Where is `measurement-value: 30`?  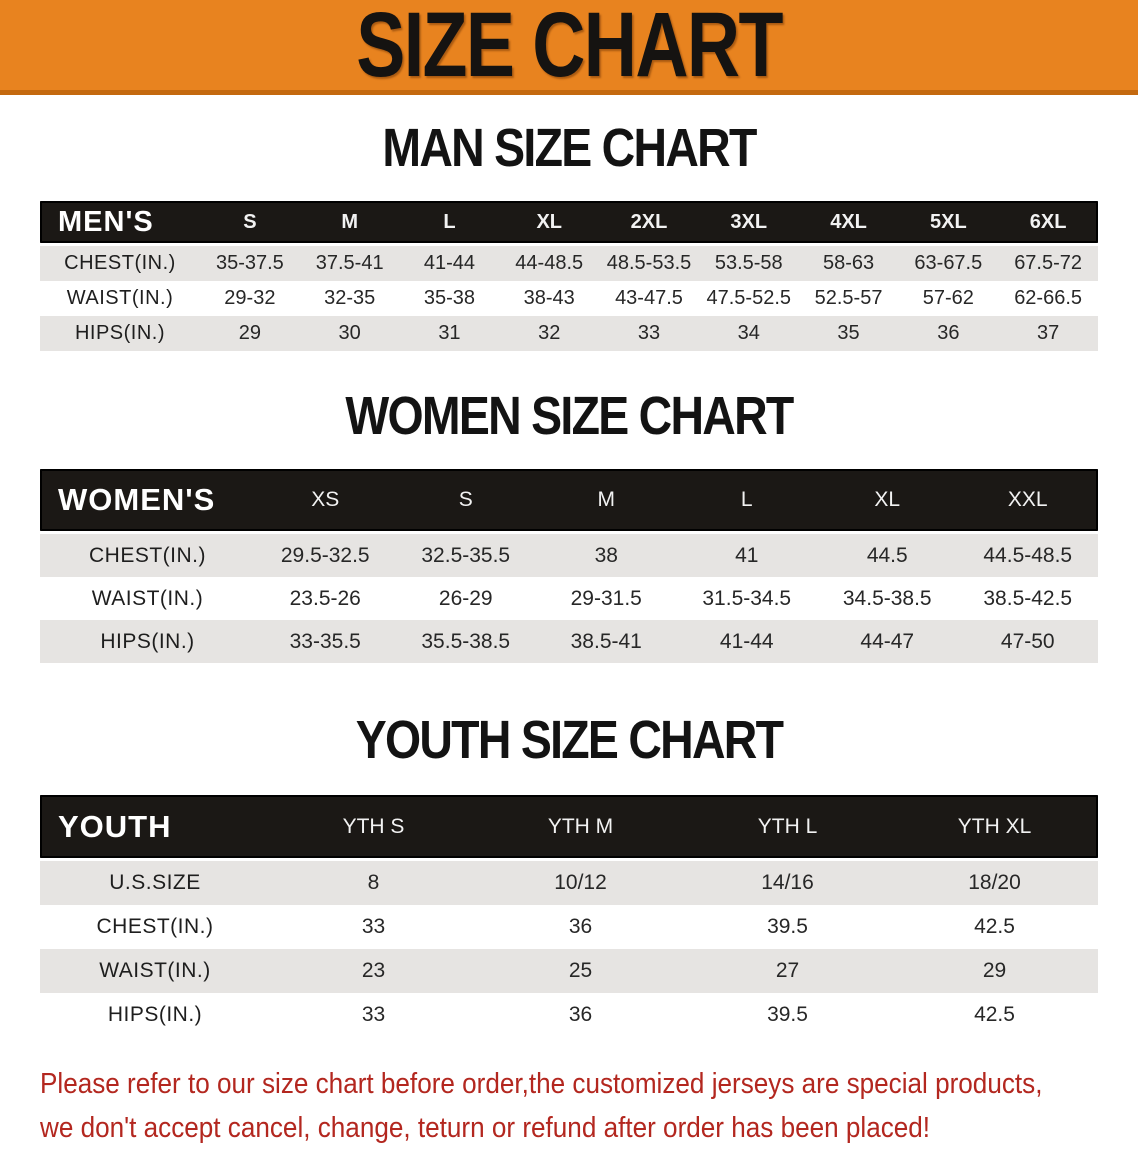
measurement-value: 30 is located at coordinates (350, 333).